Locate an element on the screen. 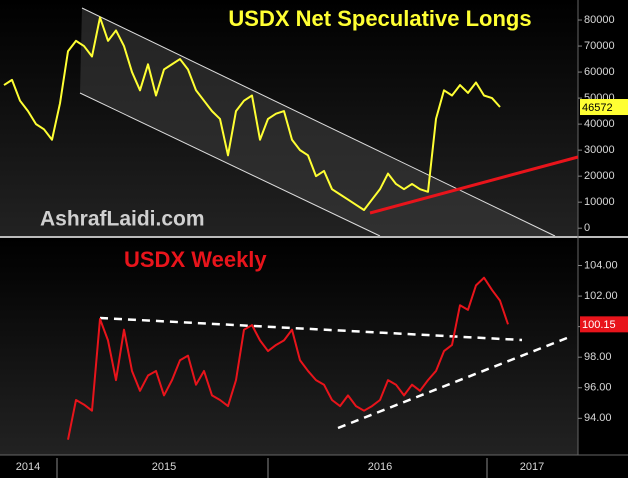 Image resolution: width=628 pixels, height=478 pixels. channel-line is located at coordinates (230, 164).